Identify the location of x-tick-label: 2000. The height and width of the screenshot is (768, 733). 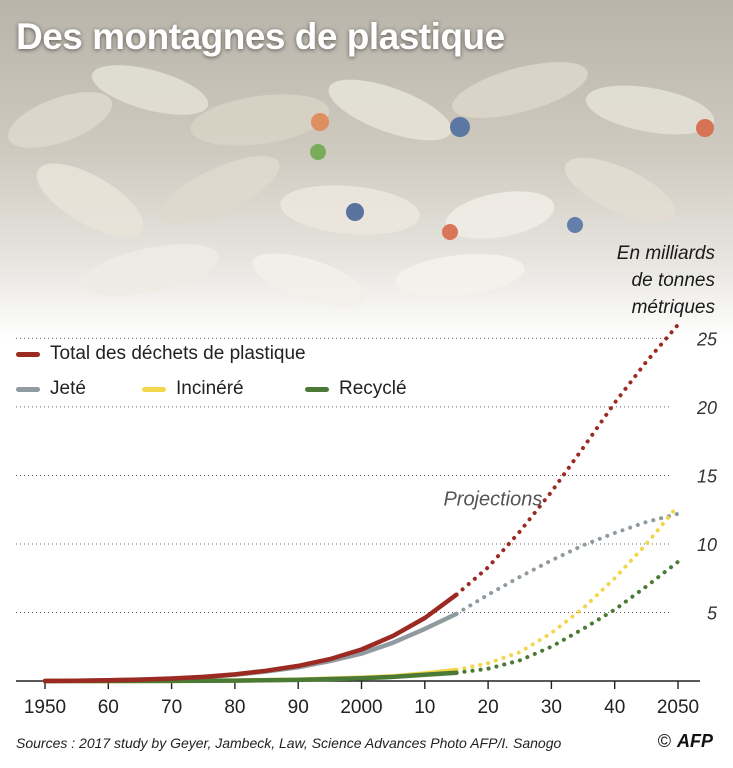
(361, 707).